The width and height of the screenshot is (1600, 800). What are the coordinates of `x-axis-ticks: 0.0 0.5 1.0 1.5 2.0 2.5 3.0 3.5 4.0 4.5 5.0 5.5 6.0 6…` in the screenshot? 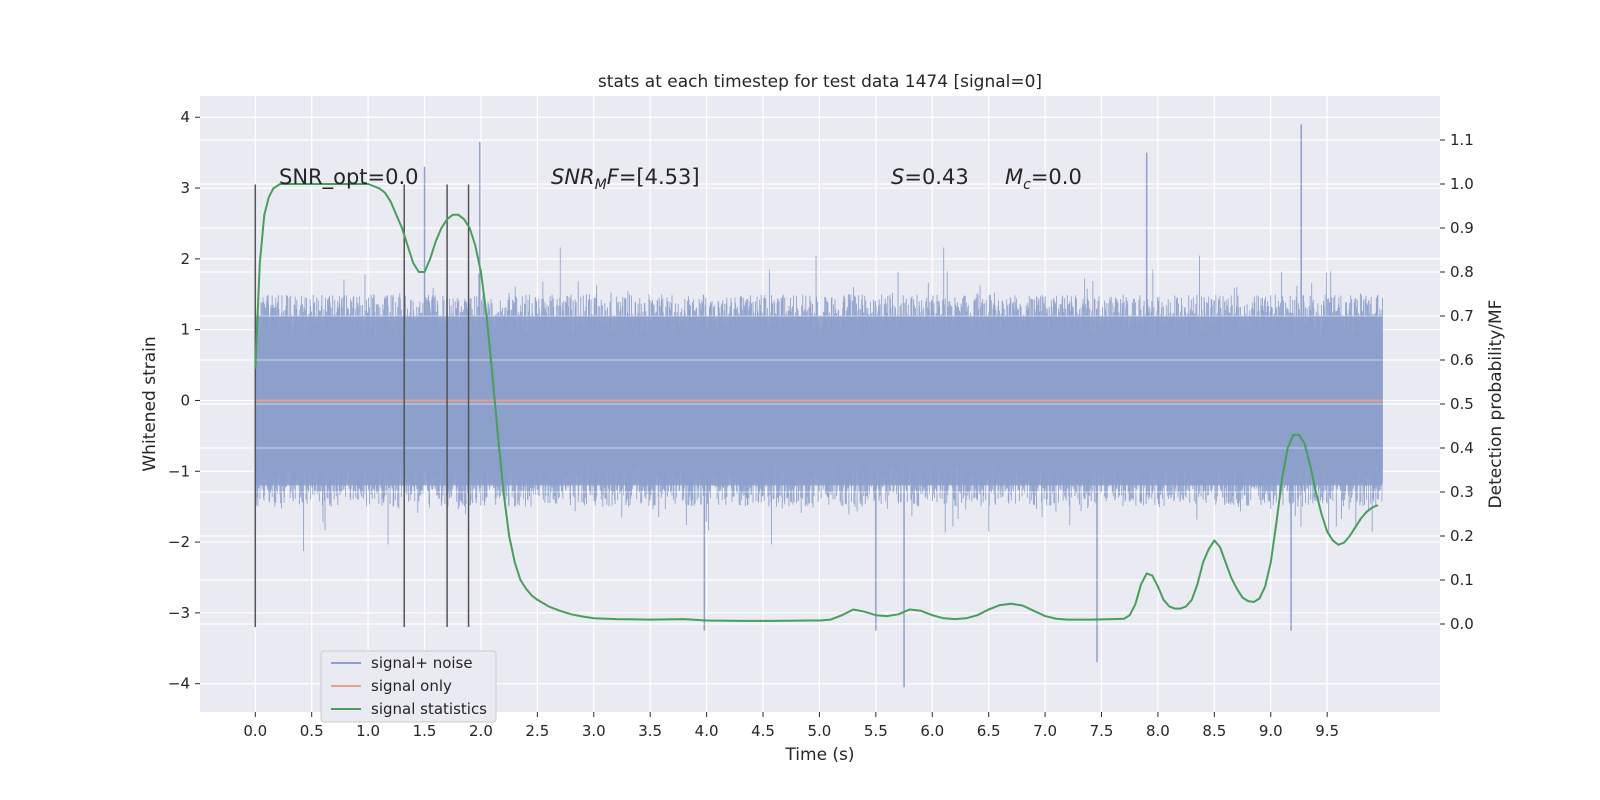 It's located at (791, 726).